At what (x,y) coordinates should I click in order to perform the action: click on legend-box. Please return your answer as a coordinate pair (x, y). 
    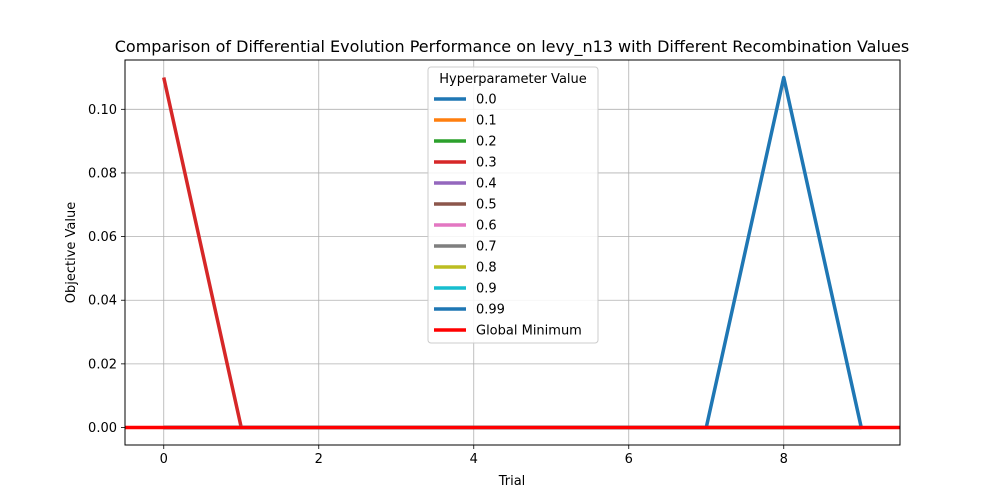
    Looking at the image, I should click on (513, 205).